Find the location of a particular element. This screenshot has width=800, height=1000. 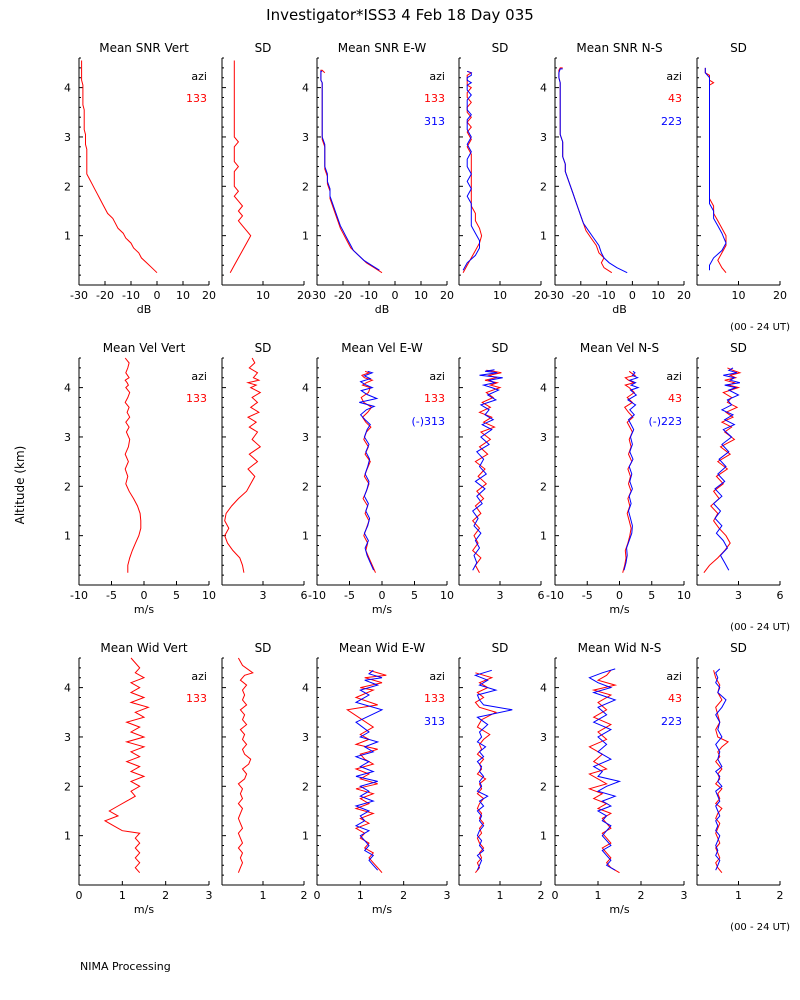

x-tick-label: 2 is located at coordinates (403, 895).